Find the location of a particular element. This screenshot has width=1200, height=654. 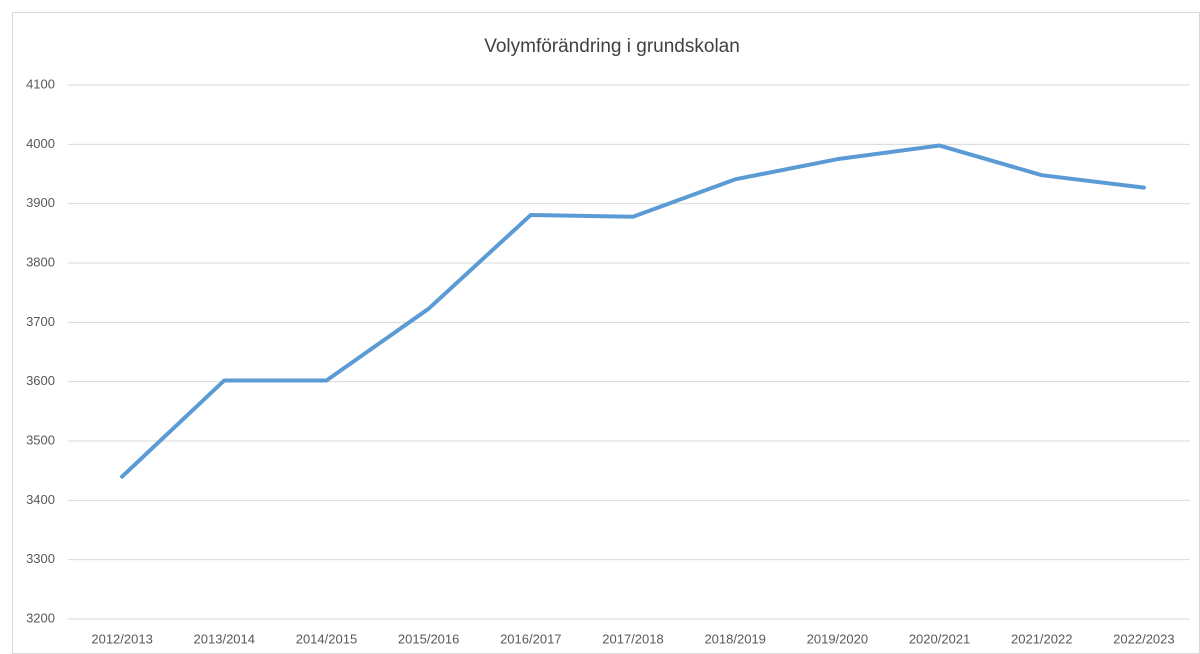

x-tick-label: 2018/2019 is located at coordinates (734, 638).